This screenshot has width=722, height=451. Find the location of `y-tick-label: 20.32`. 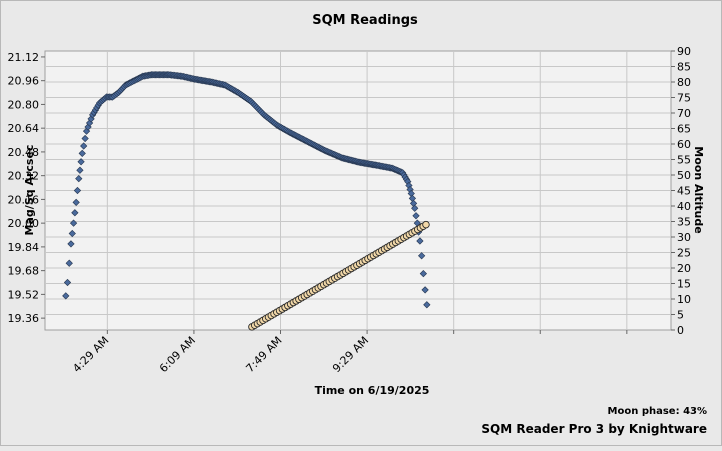

y-tick-label: 20.32 is located at coordinates (24, 176).